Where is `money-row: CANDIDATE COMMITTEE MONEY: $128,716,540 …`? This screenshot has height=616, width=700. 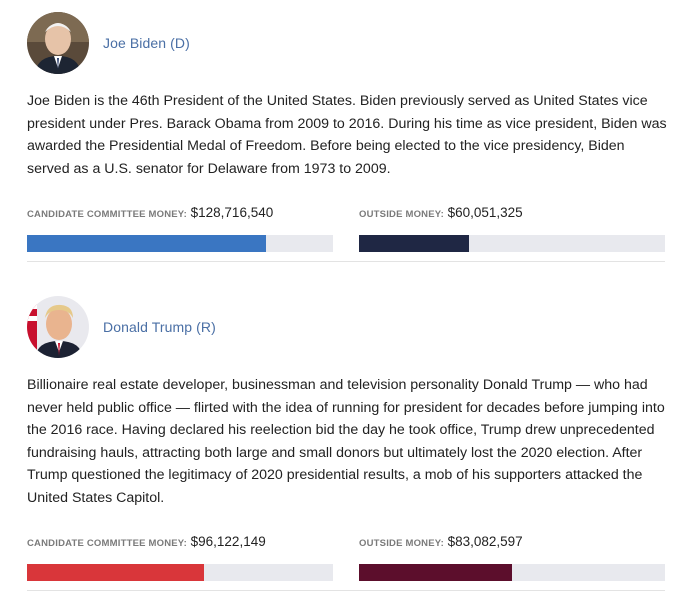 money-row: CANDIDATE COMMITTEE MONEY: $128,716,540 … is located at coordinates (346, 228).